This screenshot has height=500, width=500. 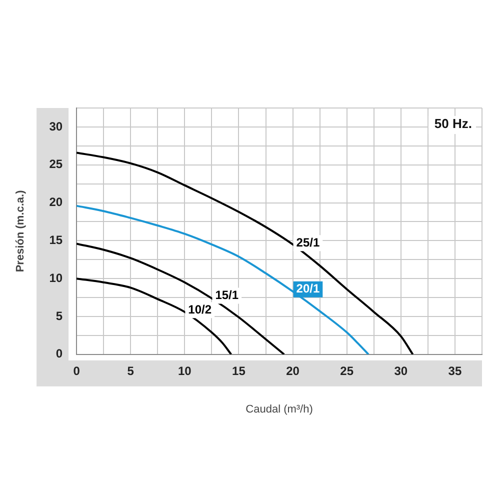 What do you see at coordinates (130, 371) in the screenshot?
I see `x-tick-label: 5` at bounding box center [130, 371].